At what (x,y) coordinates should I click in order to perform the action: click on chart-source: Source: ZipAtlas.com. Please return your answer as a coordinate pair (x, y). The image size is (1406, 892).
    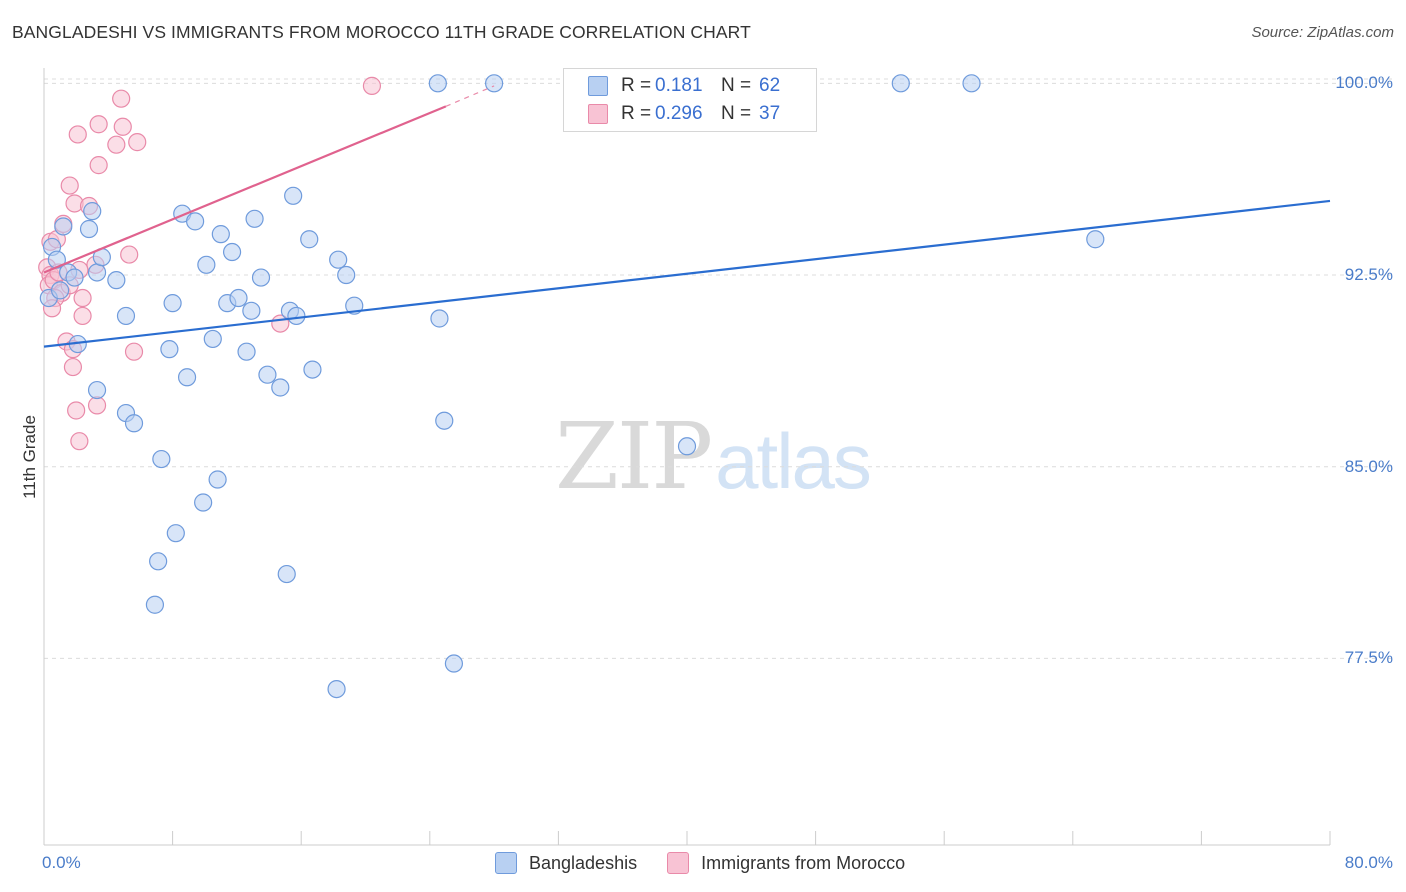
    Looking at the image, I should click on (1322, 32).